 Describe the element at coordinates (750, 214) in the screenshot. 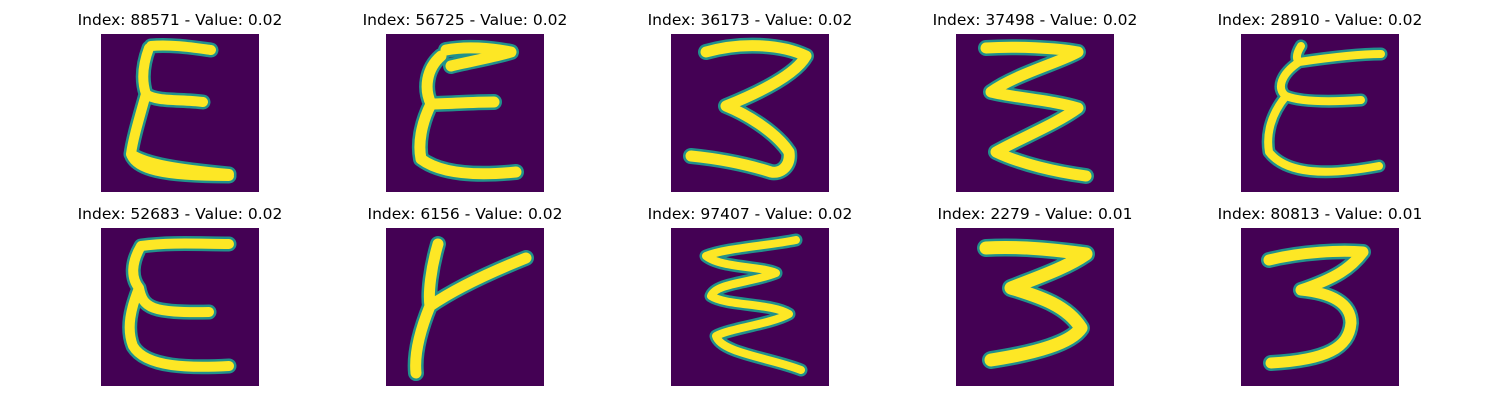

I see `panel-title: Index: 97407 - Value: 0.02` at that location.